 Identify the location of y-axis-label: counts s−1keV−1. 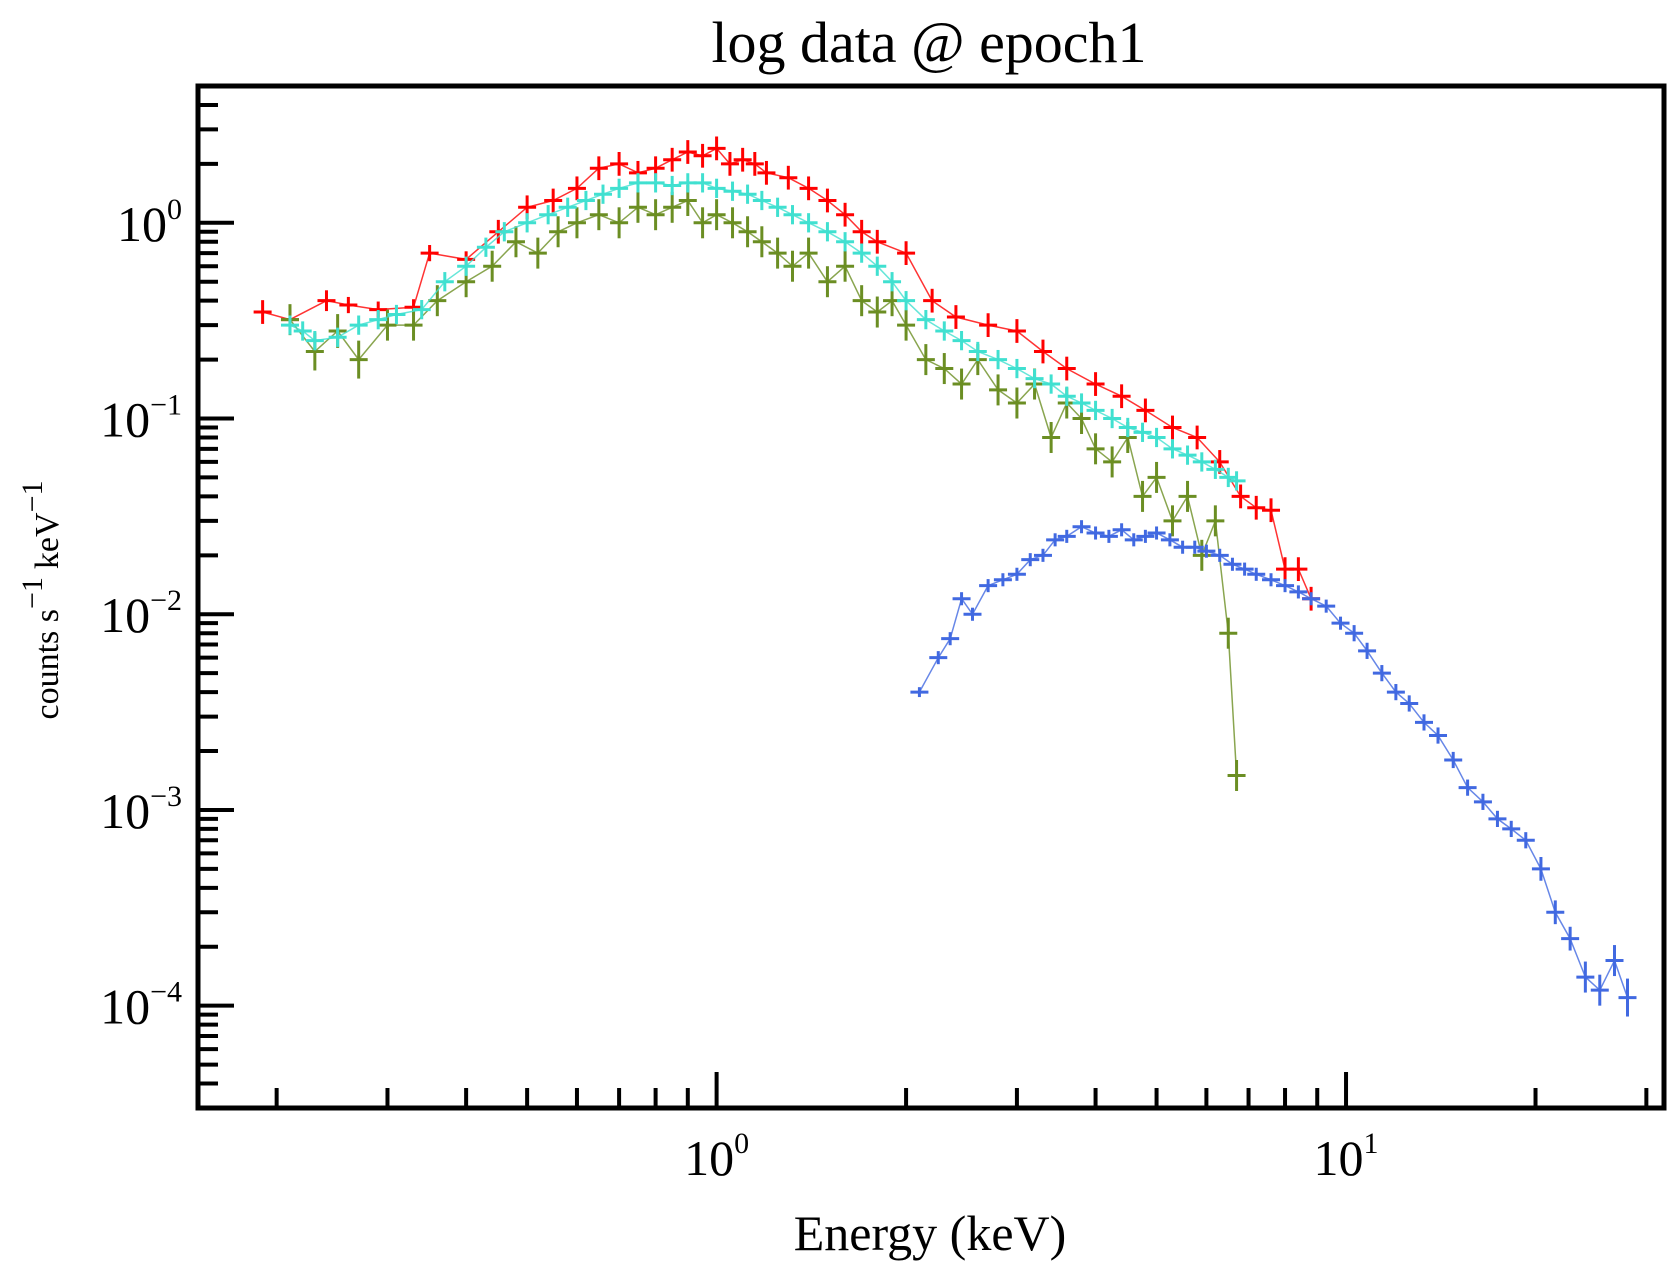
(41, 600).